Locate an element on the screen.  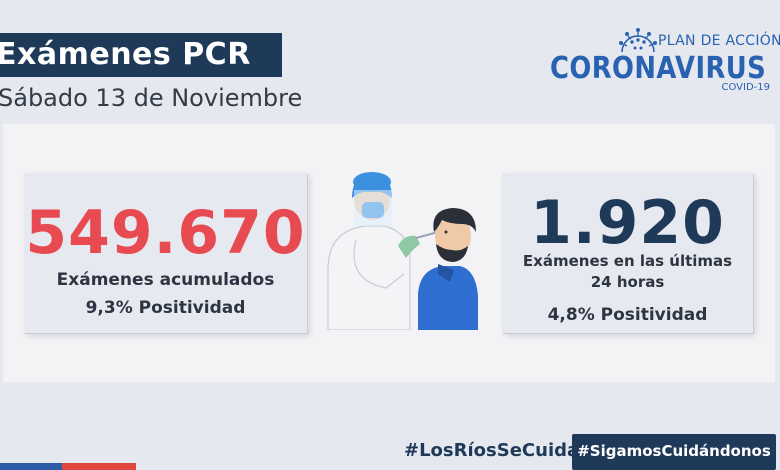
hashtag-sigamos: #SigamosCuidándonos is located at coordinates (674, 452).